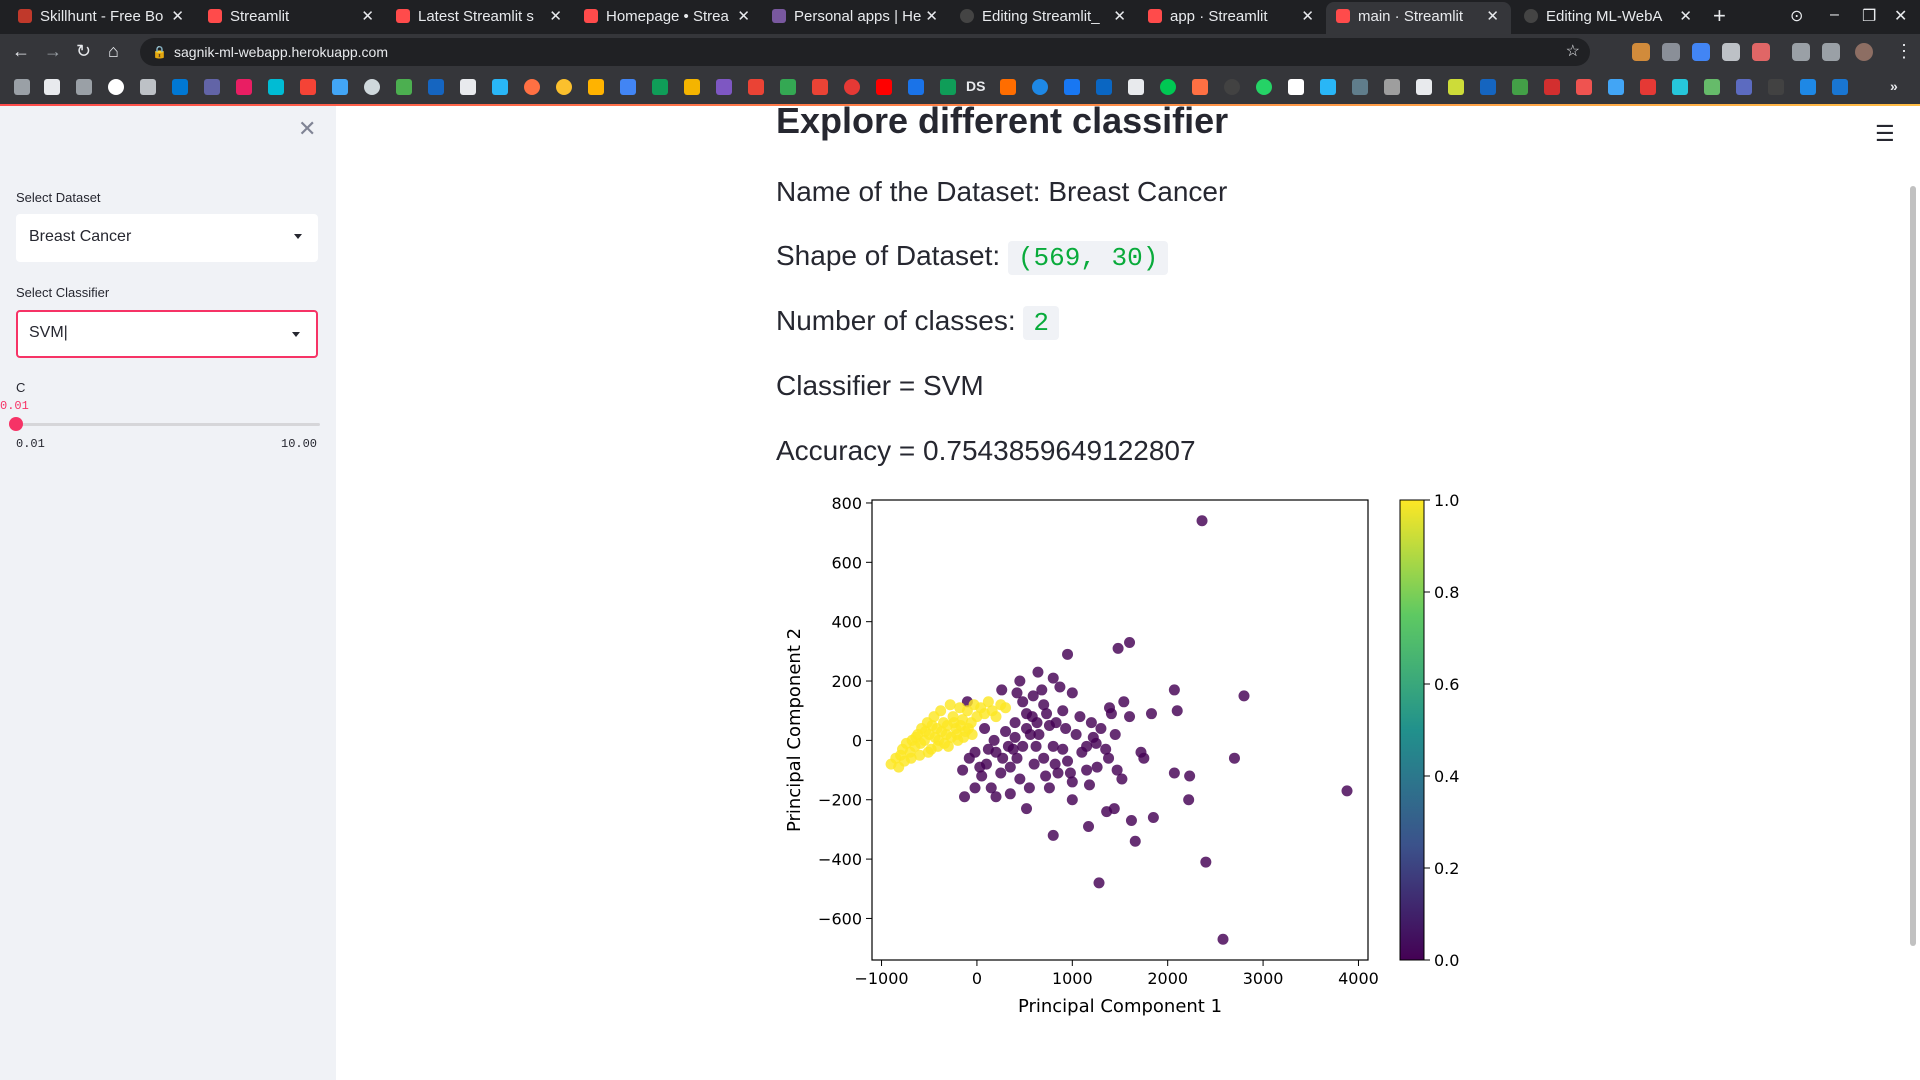 The width and height of the screenshot is (1920, 1080). Describe the element at coordinates (1840, 87) in the screenshot. I see `dropbox-icon` at that location.